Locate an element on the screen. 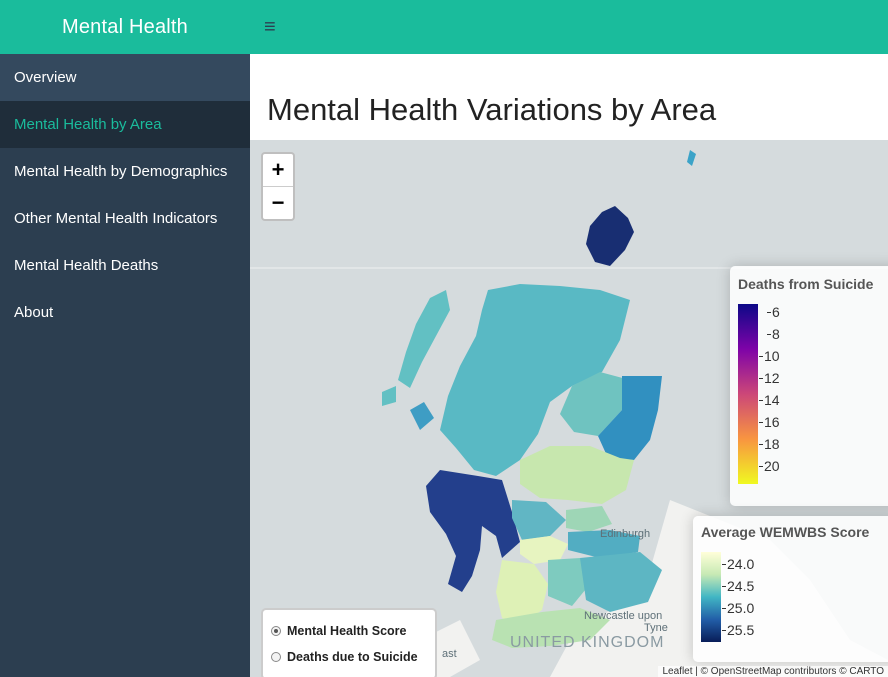 This screenshot has width=888, height=677. app-brand: Mental Health is located at coordinates (125, 26).